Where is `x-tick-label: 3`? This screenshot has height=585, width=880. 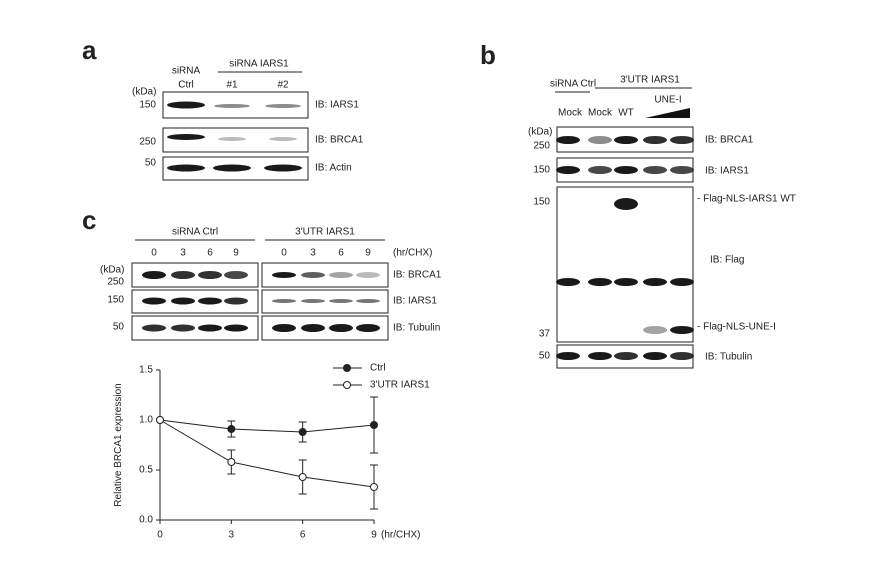
x-tick-label: 3 is located at coordinates (232, 535).